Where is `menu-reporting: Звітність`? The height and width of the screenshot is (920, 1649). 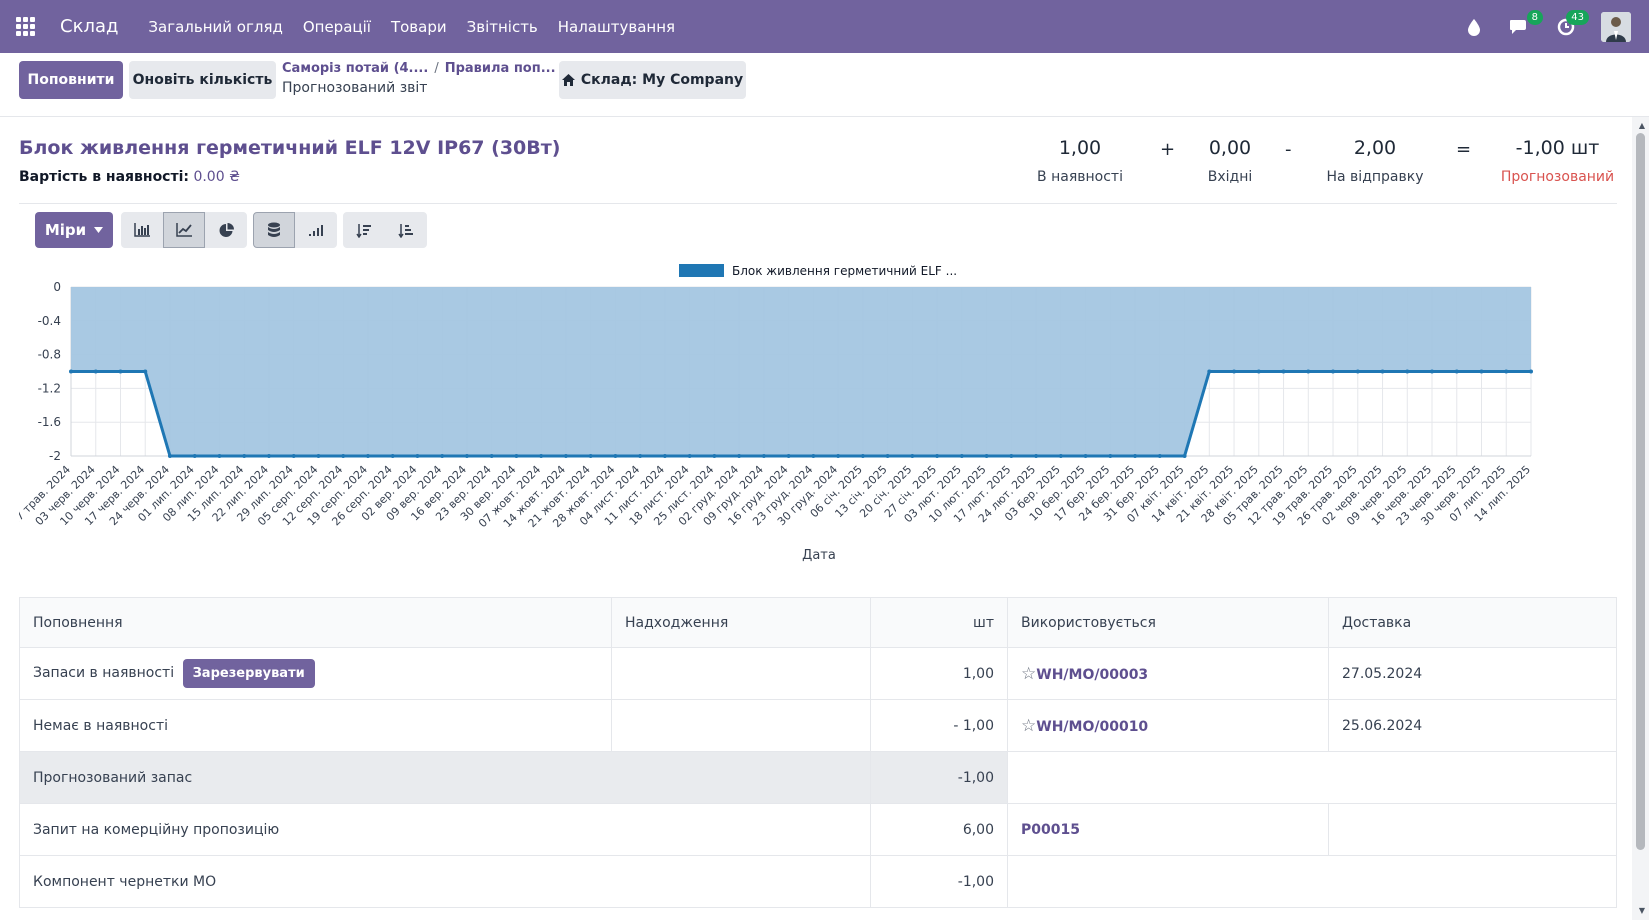
menu-reporting: Звітність is located at coordinates (502, 26).